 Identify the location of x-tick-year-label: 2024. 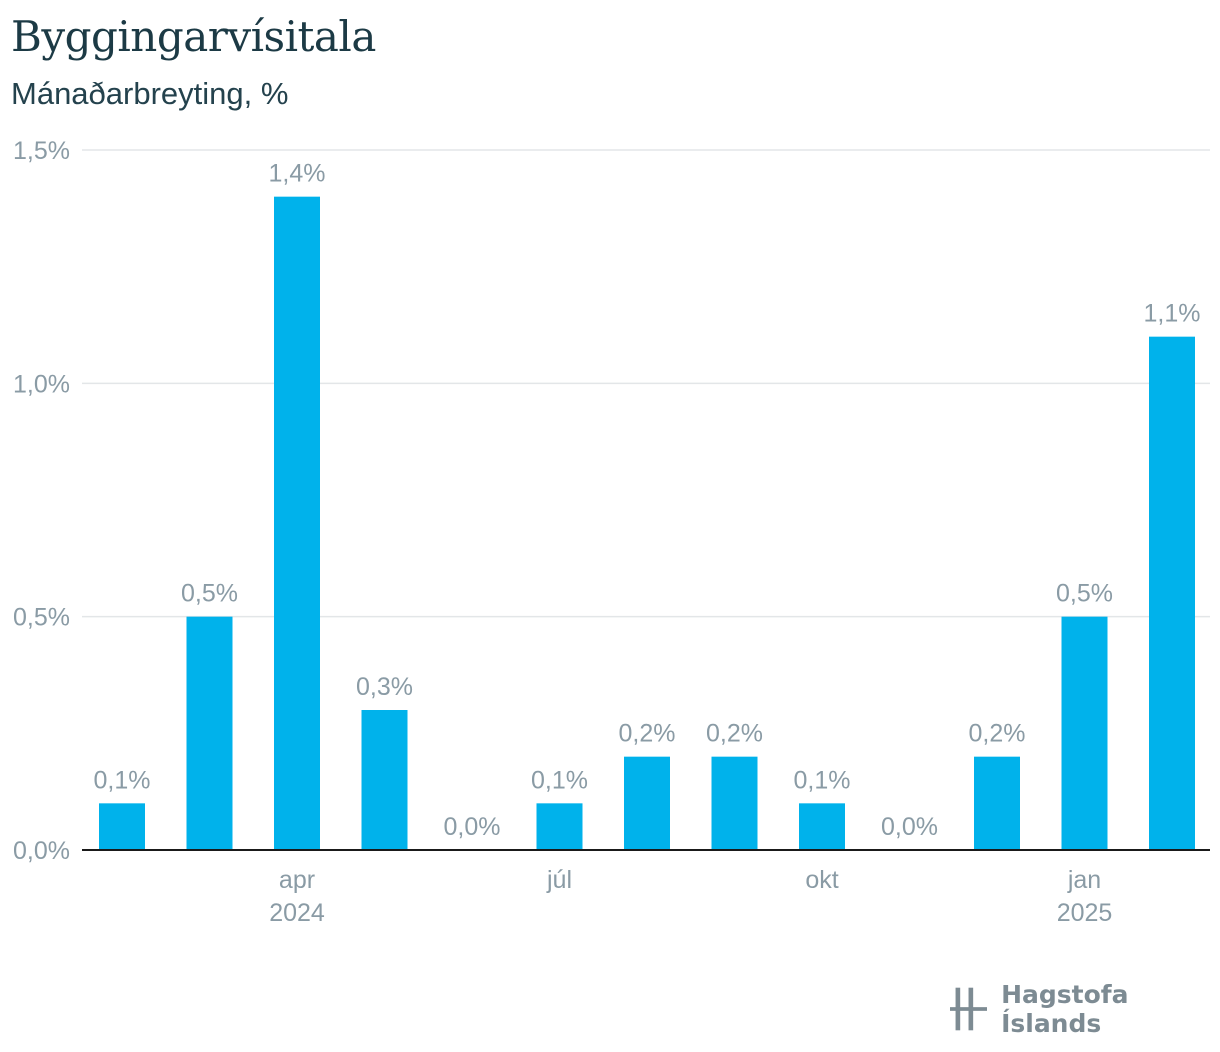
(297, 913).